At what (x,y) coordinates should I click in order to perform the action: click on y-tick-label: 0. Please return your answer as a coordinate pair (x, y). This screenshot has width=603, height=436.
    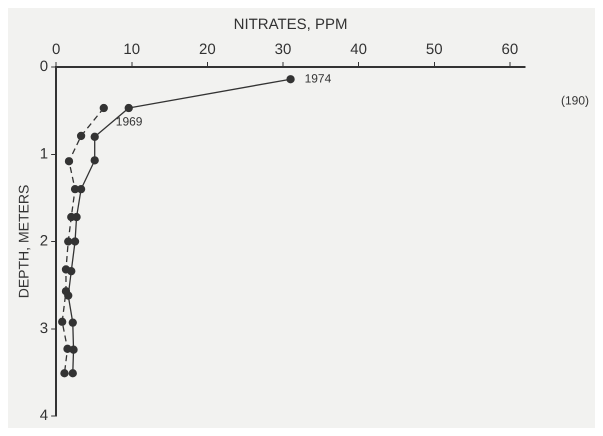
    Looking at the image, I should click on (44, 67).